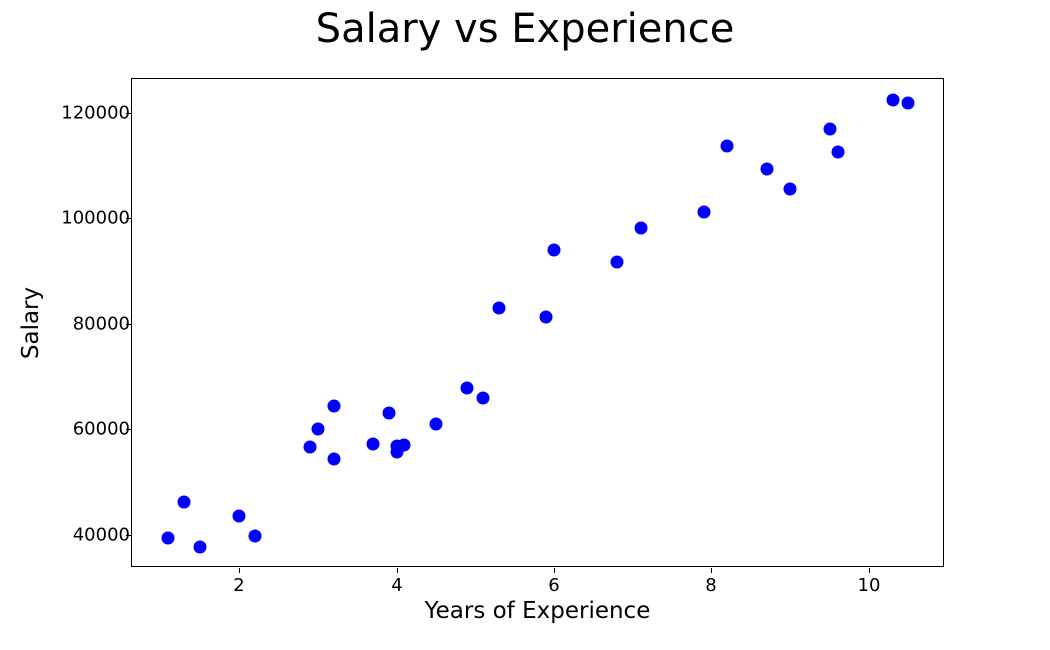 Image resolution: width=1050 pixels, height=650 pixels. Describe the element at coordinates (101, 429) in the screenshot. I see `y-tick-label: 60000` at that location.